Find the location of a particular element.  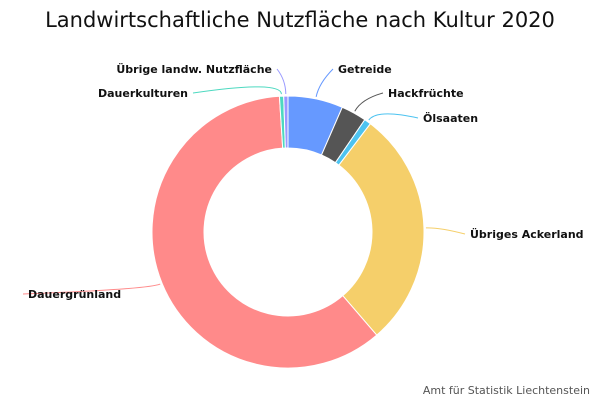

slice-übriges-ackerland is located at coordinates (381, 229).